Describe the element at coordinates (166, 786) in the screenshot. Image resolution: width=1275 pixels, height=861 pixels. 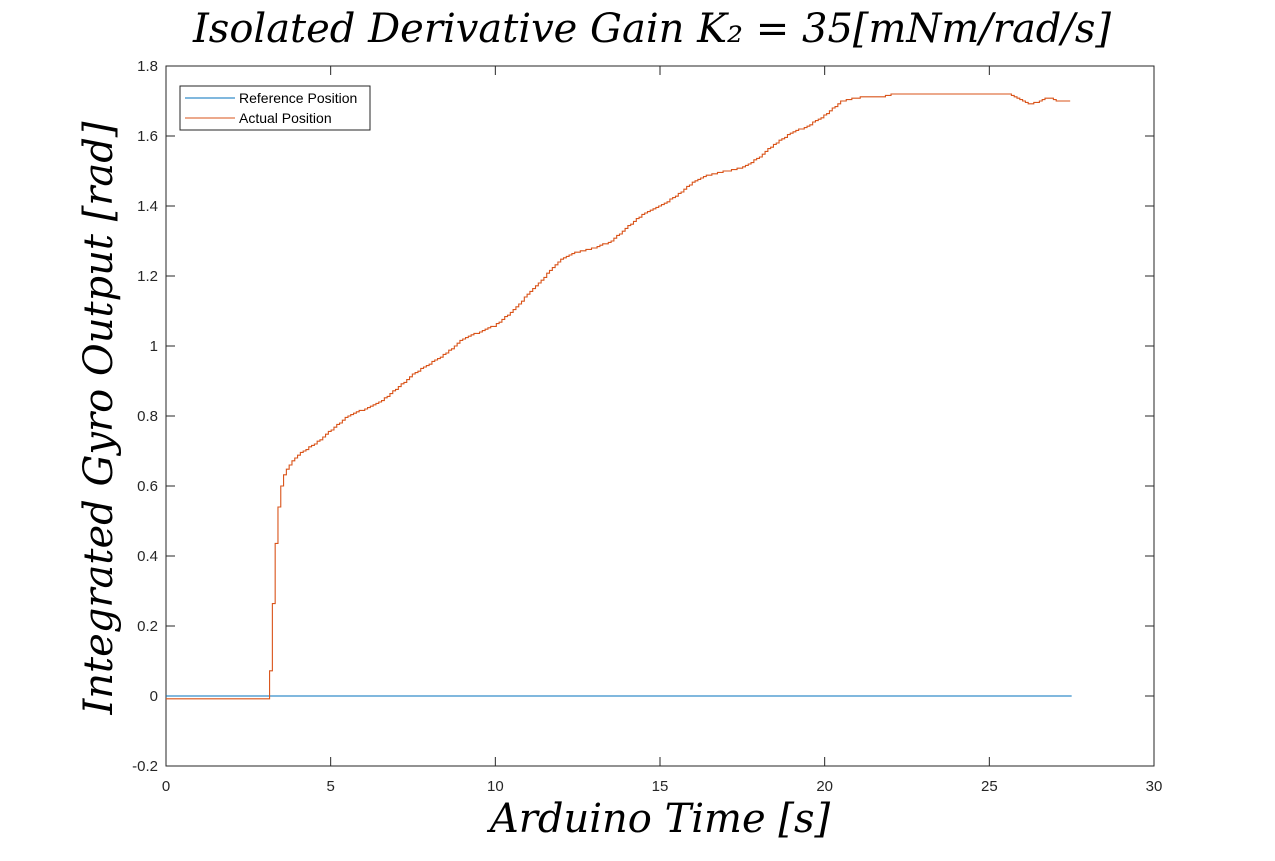
I see `x-tick-label: 0` at that location.